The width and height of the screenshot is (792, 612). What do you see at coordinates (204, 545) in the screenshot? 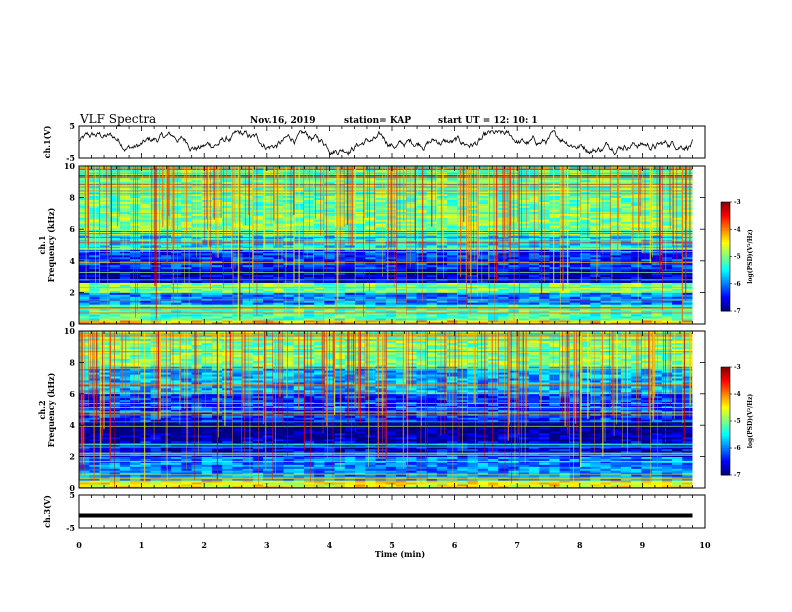
I see `x-tick-label: 2` at bounding box center [204, 545].